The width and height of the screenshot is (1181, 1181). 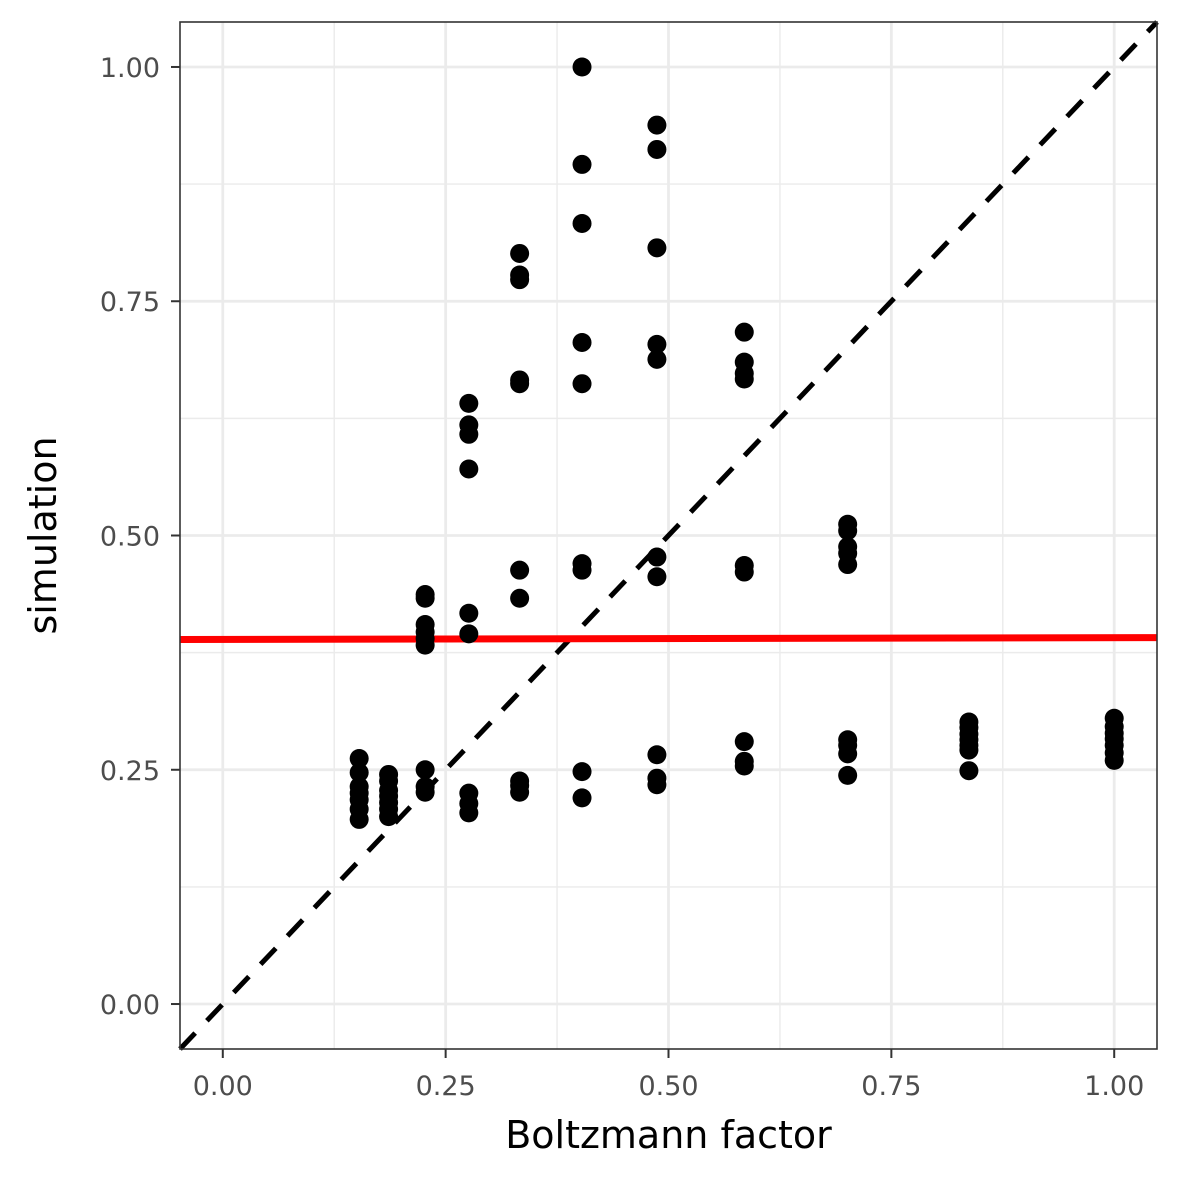 I want to click on y-tick-label: 0.50, so click(x=130, y=537).